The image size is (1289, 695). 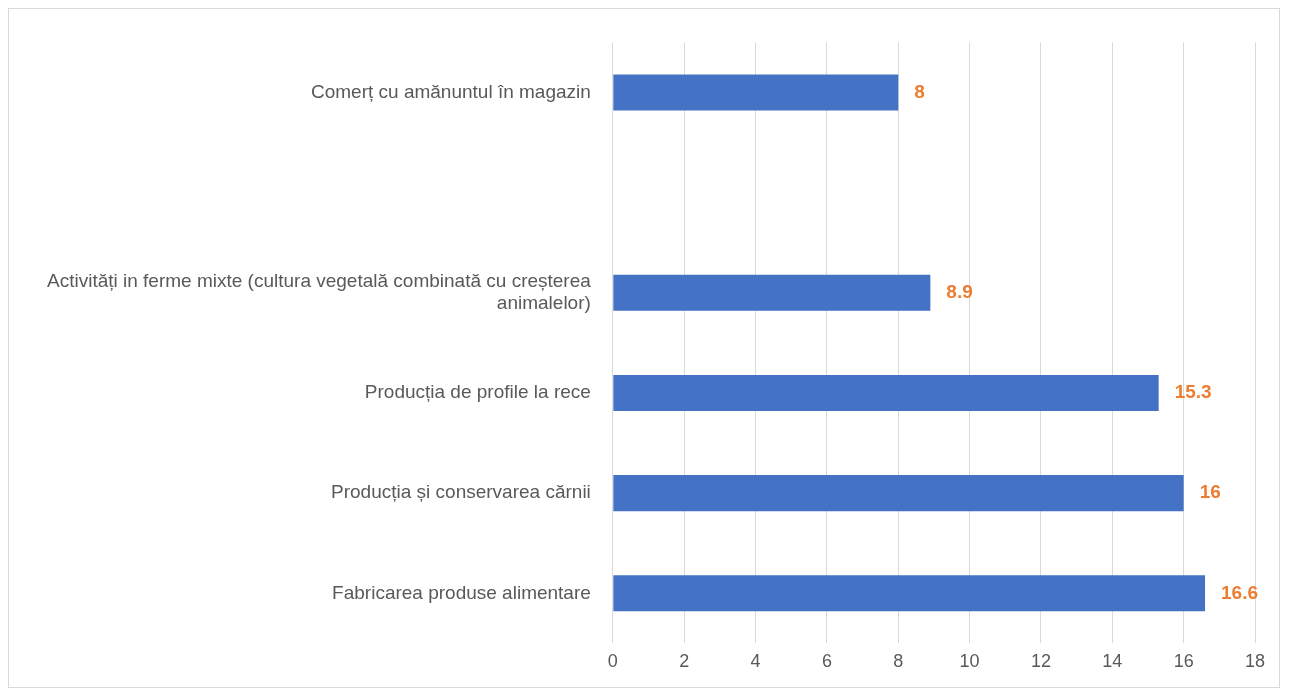 I want to click on x-tick-label: 8, so click(x=898, y=661).